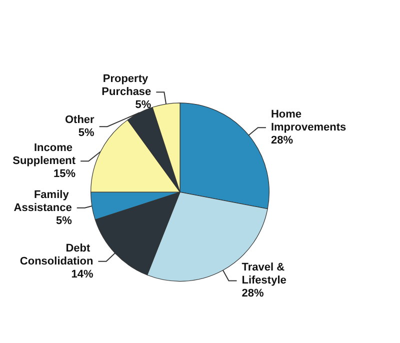  I want to click on slice-label: Income Supplement, so click(44, 155).